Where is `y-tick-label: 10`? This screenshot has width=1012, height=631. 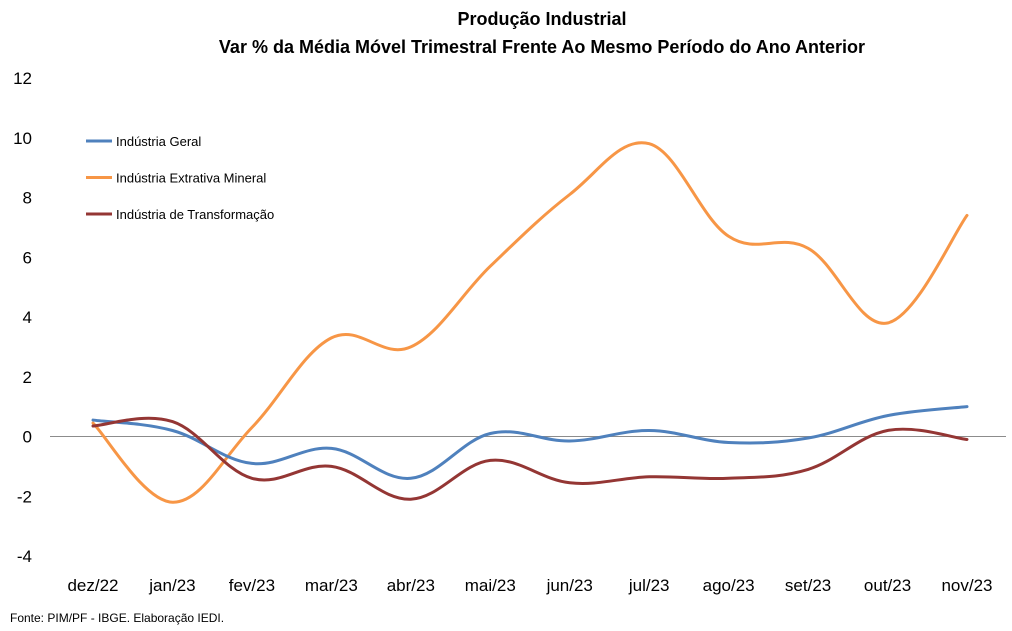 y-tick-label: 10 is located at coordinates (22, 138).